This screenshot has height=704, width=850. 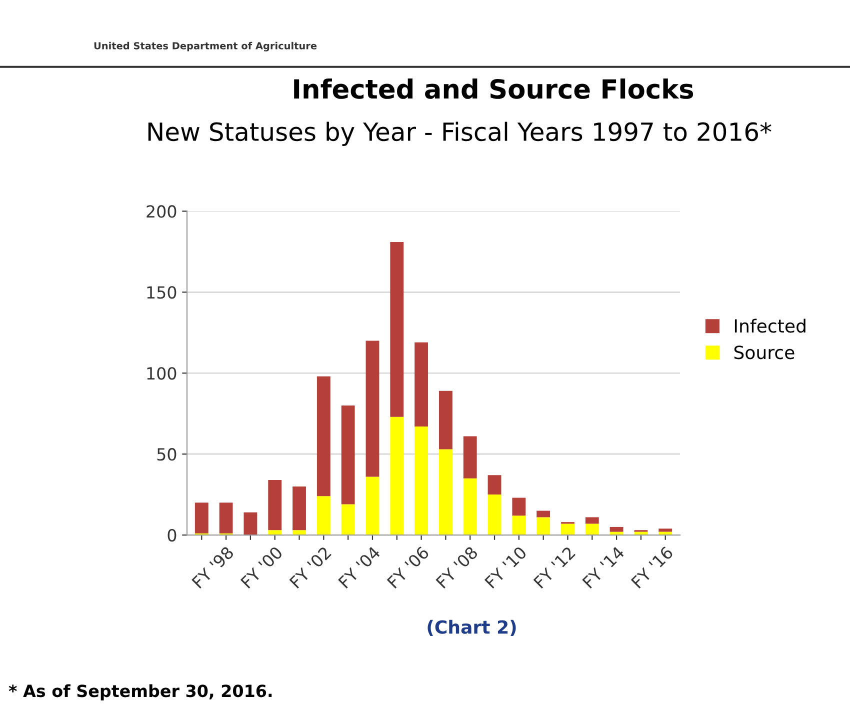 I want to click on text: * As of September 30, 2016., so click(x=140, y=692).